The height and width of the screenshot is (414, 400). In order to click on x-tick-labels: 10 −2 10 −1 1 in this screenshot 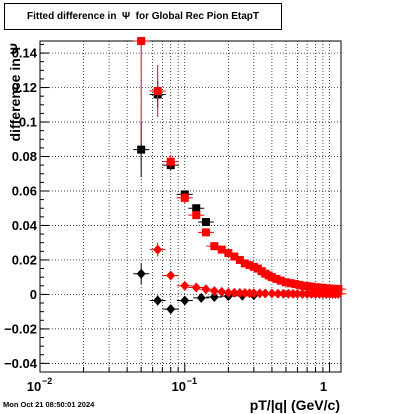, I will do `click(177, 385)`.